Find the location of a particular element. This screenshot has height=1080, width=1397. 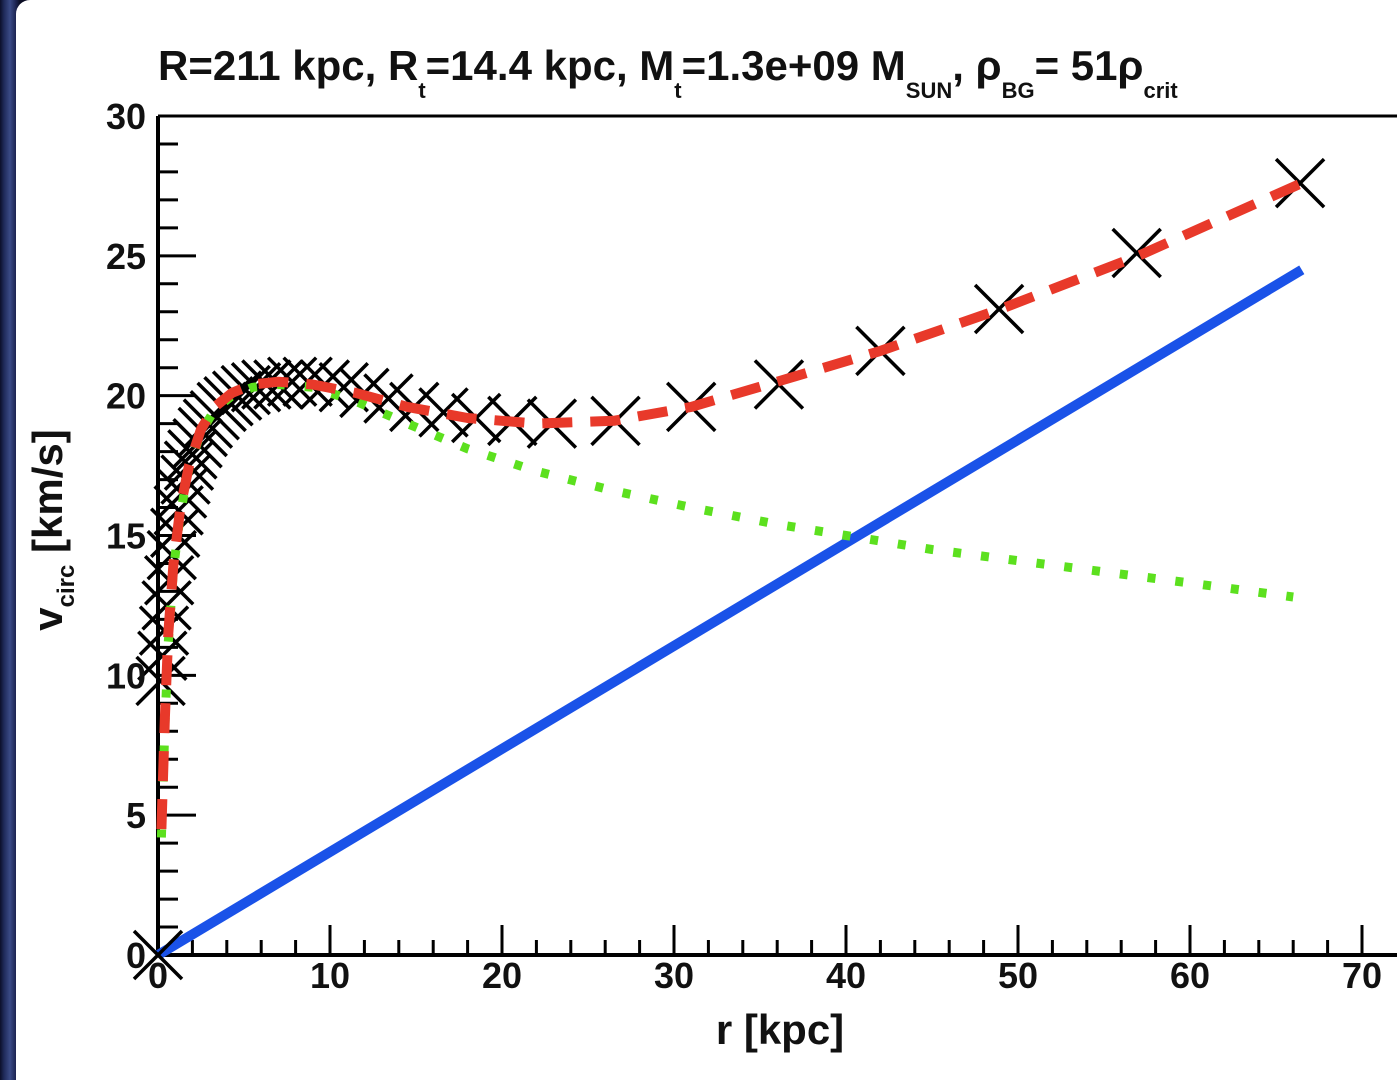

y-axis-label: vcirc [km/s] is located at coordinates (52, 529).